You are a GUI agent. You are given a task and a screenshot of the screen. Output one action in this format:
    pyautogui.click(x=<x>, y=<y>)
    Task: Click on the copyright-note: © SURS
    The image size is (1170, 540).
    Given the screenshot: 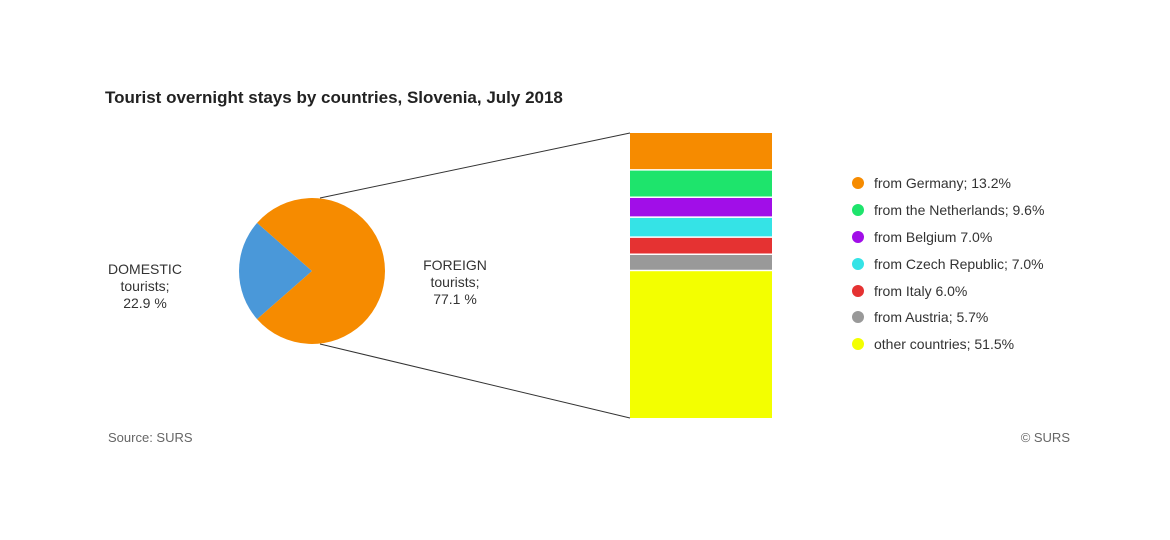 What is the action you would take?
    pyautogui.click(x=1045, y=437)
    